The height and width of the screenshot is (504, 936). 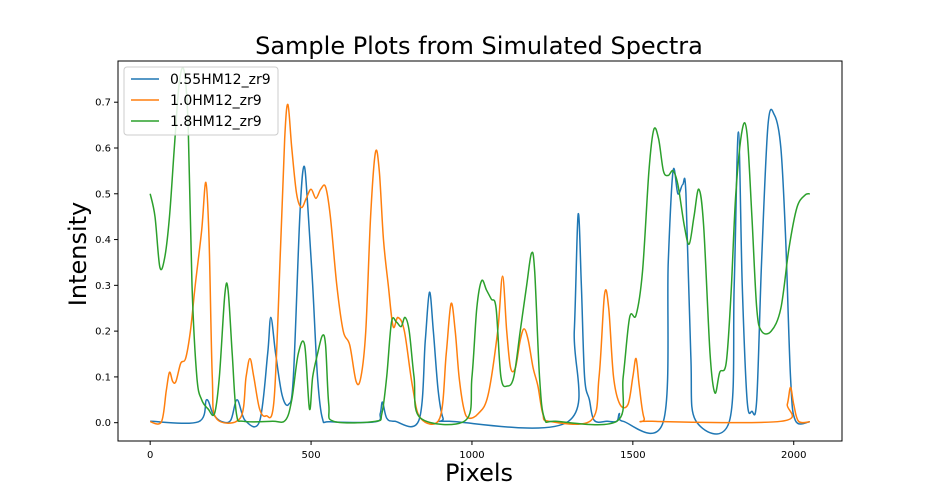 I want to click on x-axis-label: Pixels, so click(x=479, y=473).